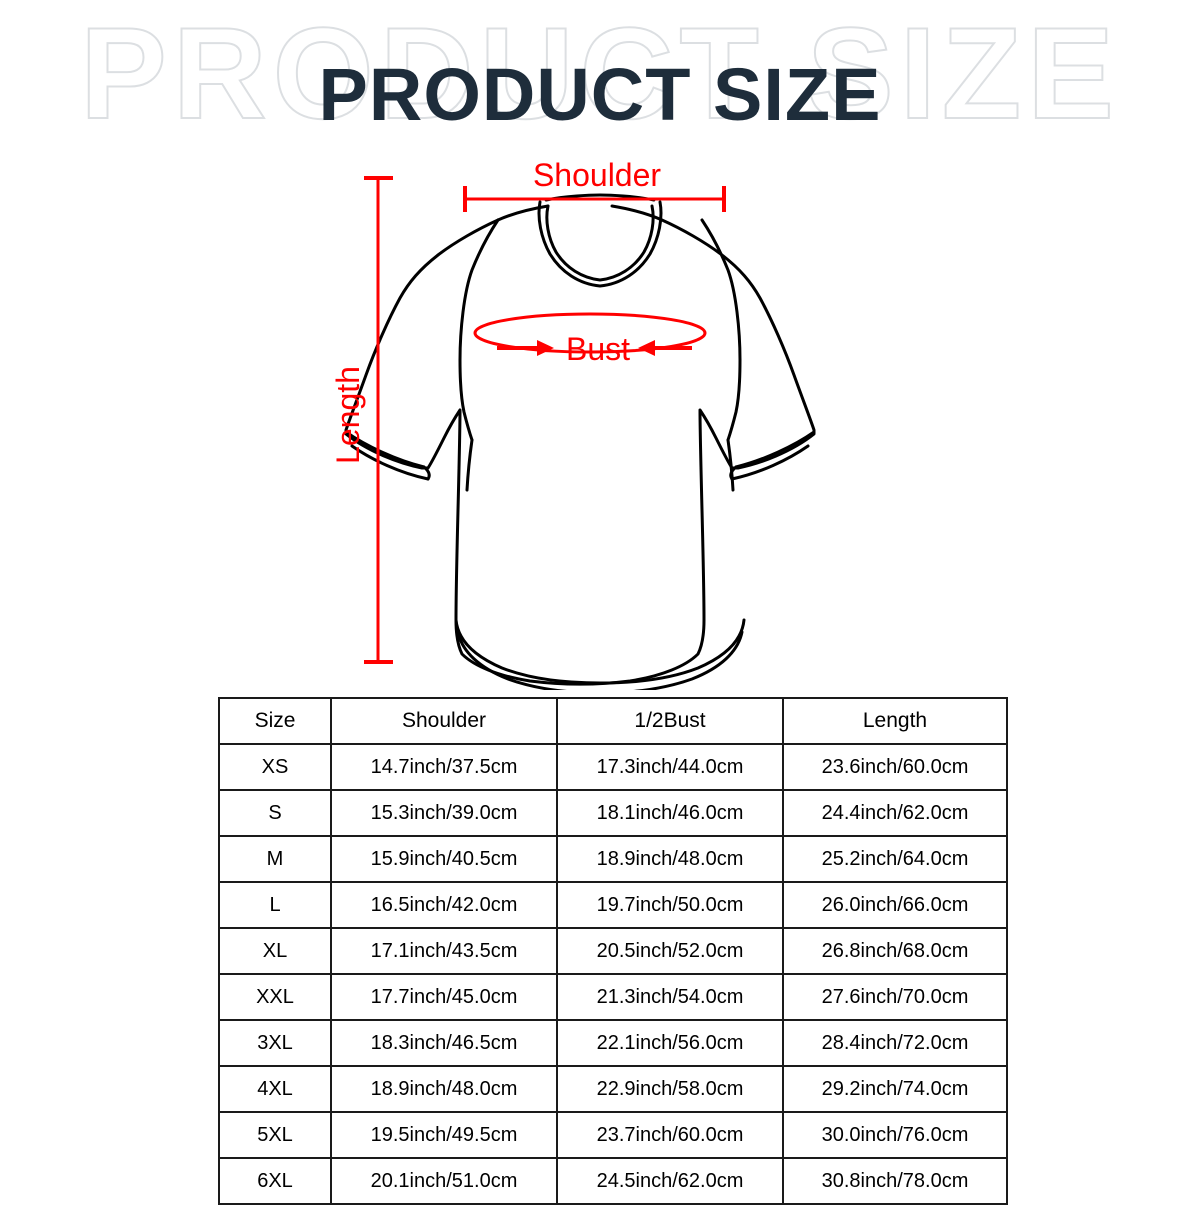  I want to click on cell-shoulder: 15.9inch/40.5cm, so click(444, 859).